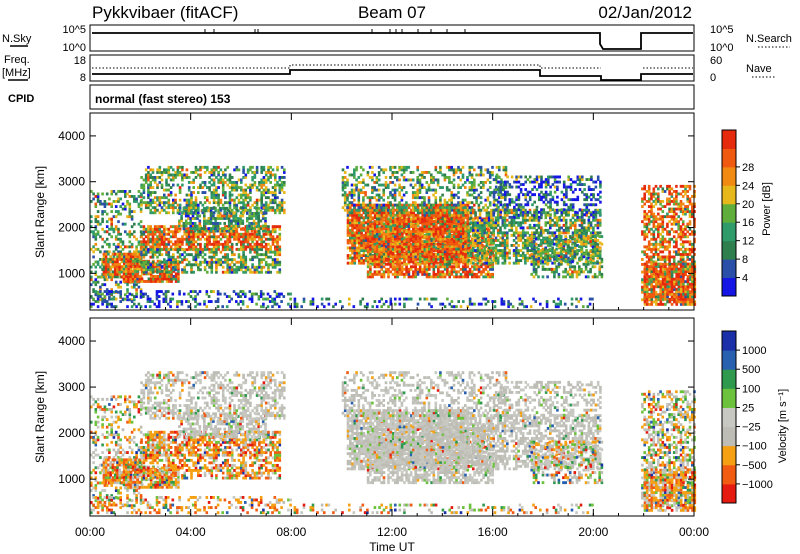 This screenshot has width=800, height=554. Describe the element at coordinates (751, 428) in the screenshot. I see `colorbar-tick-label: −25` at that location.